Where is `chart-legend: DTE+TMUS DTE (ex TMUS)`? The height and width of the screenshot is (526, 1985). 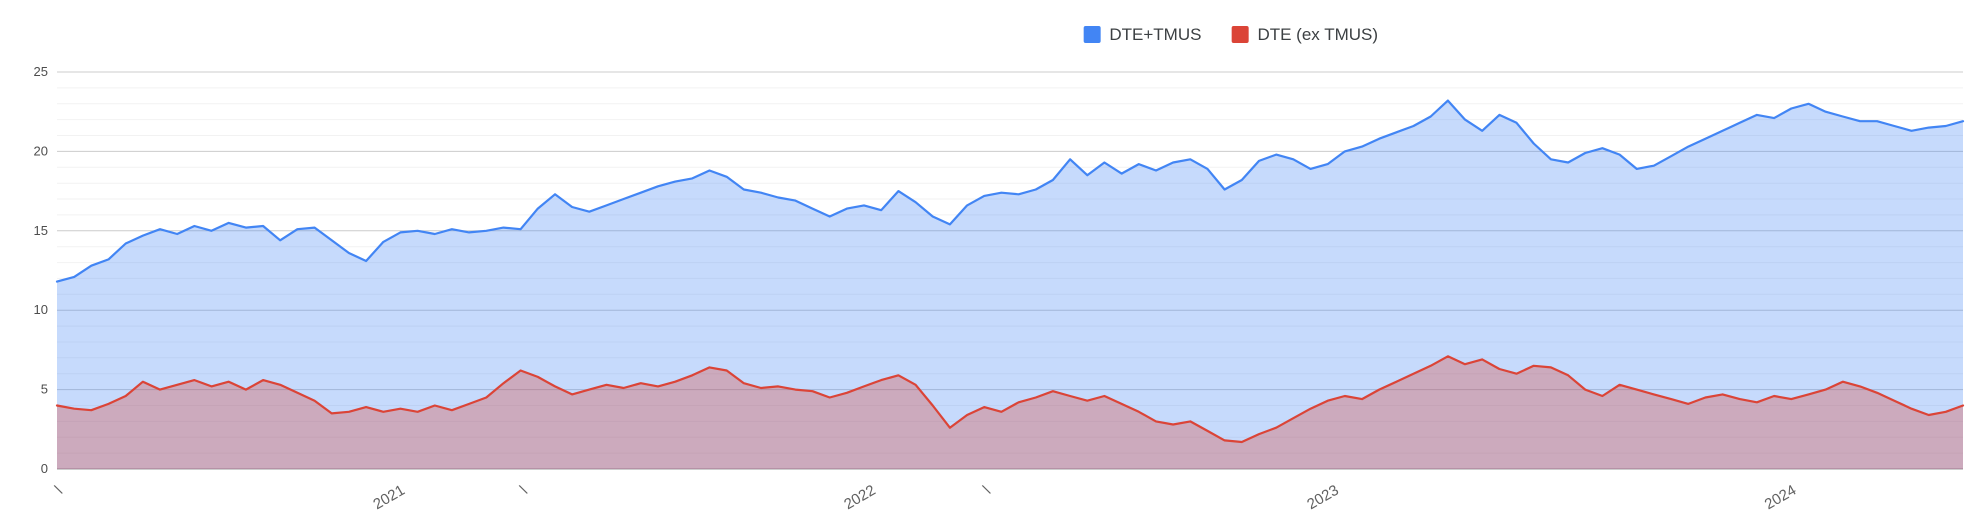 chart-legend: DTE+TMUS DTE (ex TMUS) is located at coordinates (1230, 34).